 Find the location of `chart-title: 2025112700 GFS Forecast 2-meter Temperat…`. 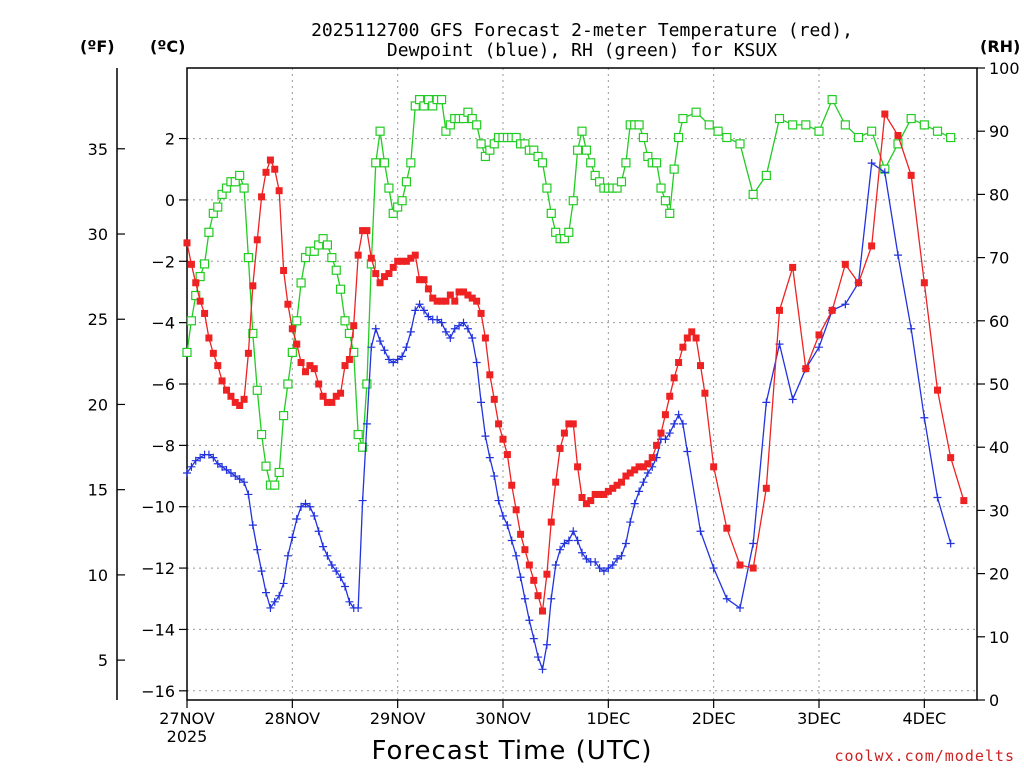

chart-title: 2025112700 GFS Forecast 2-meter Temperat… is located at coordinates (582, 30).